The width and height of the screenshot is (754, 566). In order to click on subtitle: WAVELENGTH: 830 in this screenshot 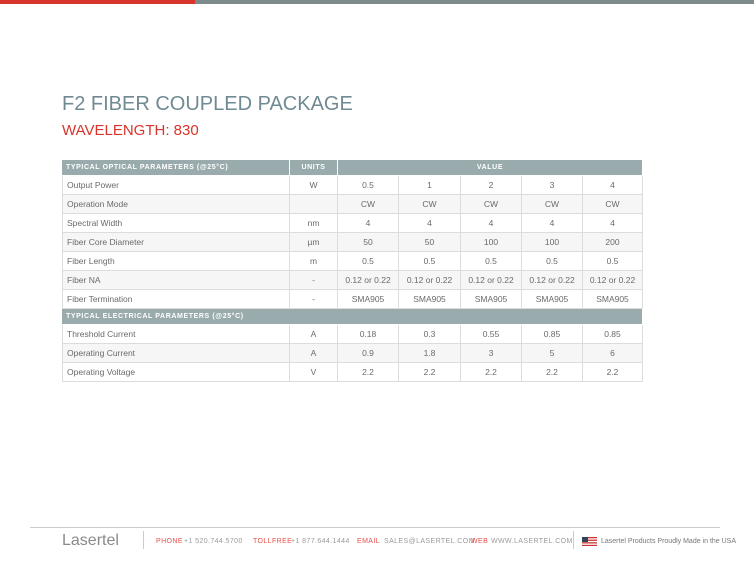, I will do `click(130, 130)`.